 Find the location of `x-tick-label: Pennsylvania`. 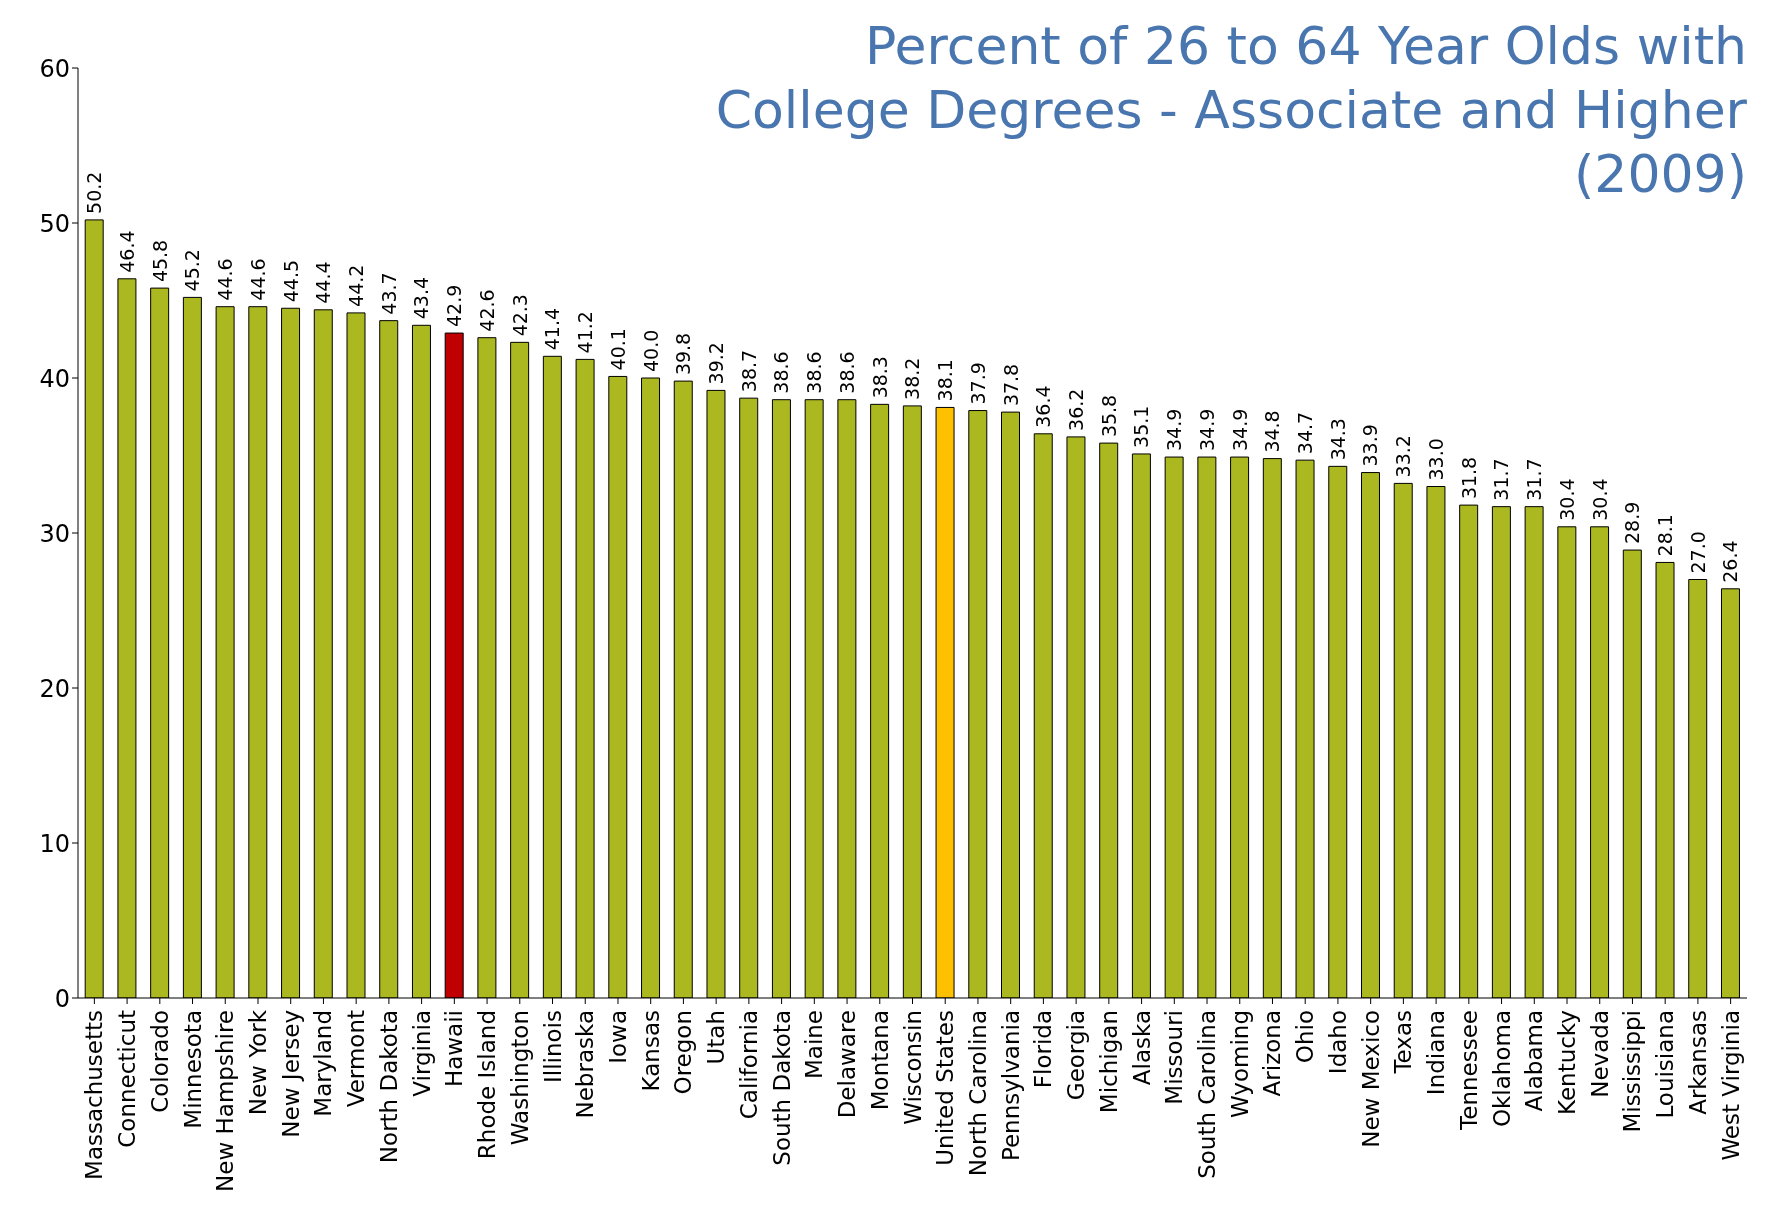

x-tick-label: Pennsylvania is located at coordinates (1010, 1086).